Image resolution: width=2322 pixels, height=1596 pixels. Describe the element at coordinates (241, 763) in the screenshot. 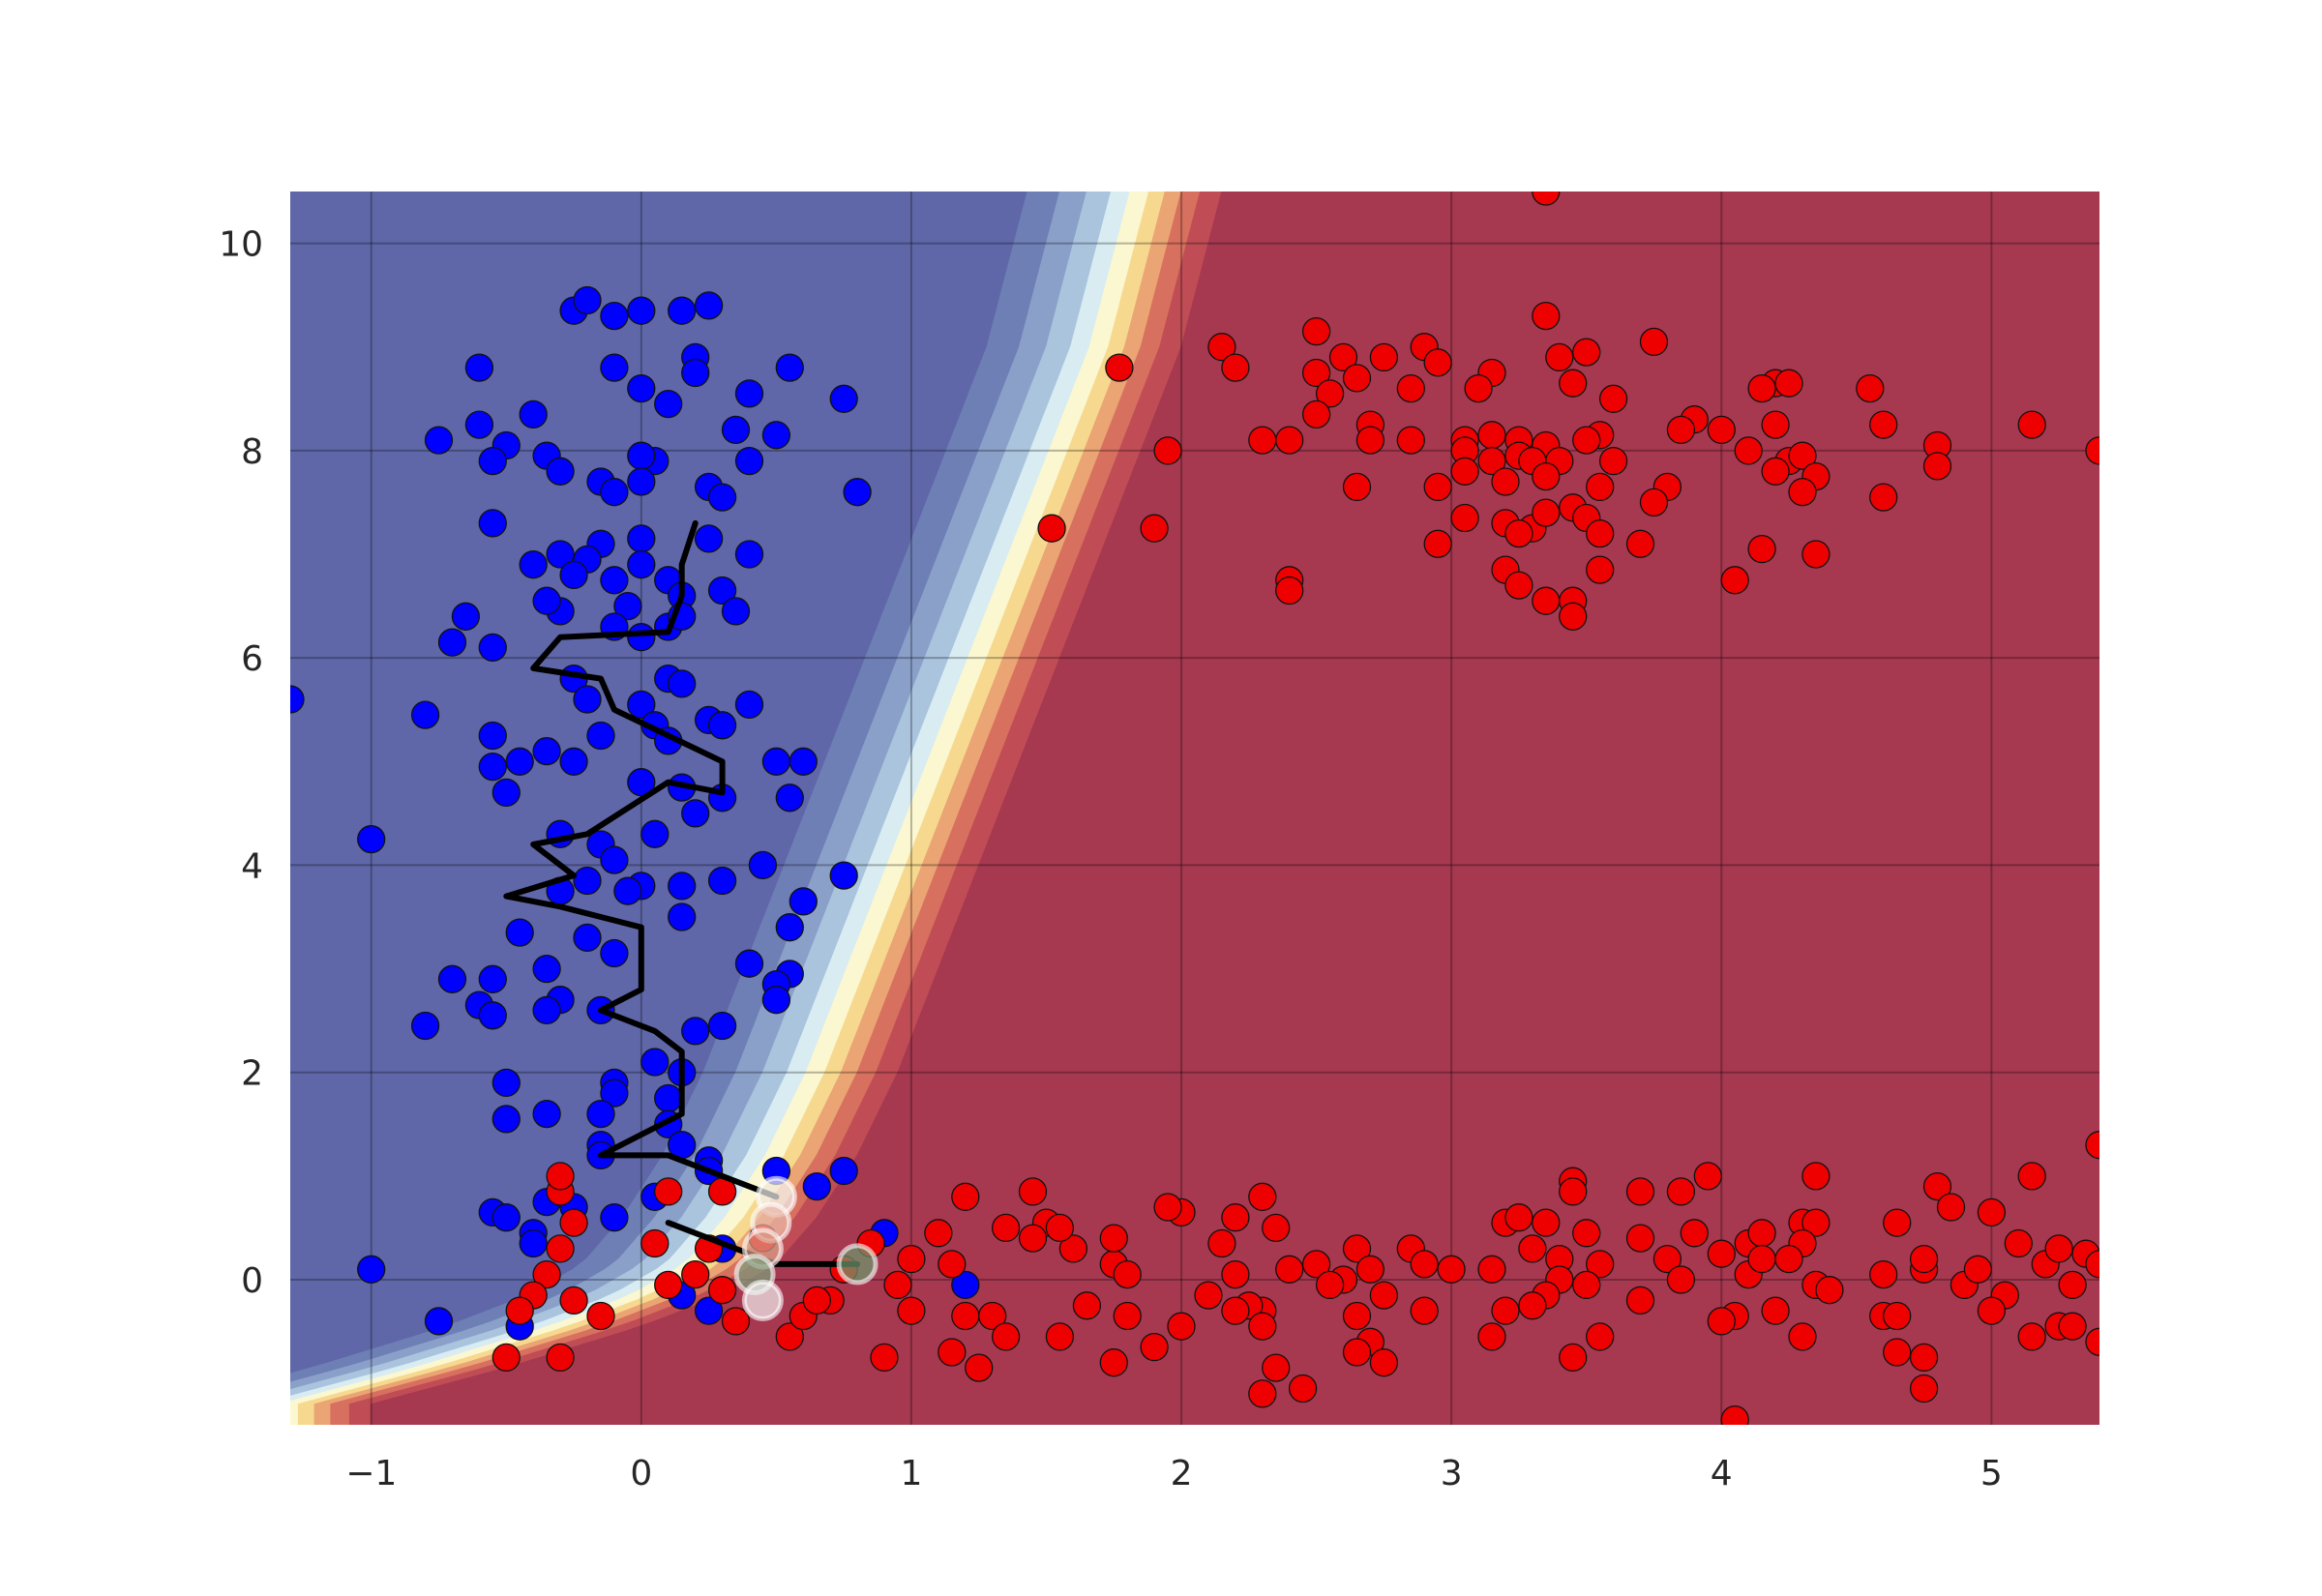

I see `y-tick-labels: 0 2 4 6 8 10` at that location.